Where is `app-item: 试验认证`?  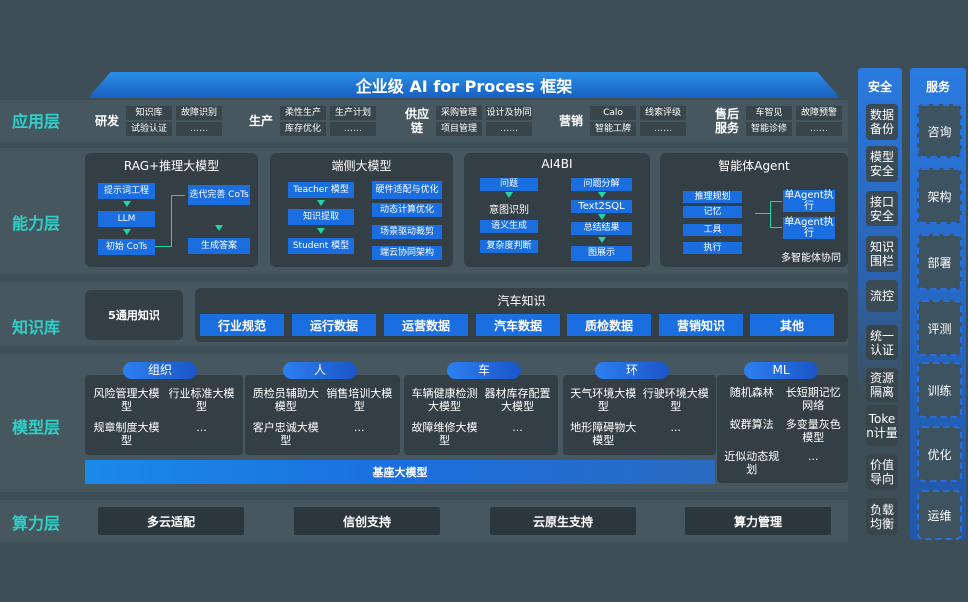 app-item: 试验认证 is located at coordinates (149, 129).